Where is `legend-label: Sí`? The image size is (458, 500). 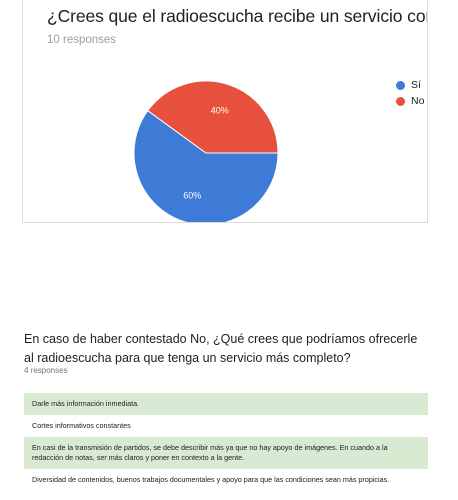 legend-label: Sí is located at coordinates (416, 85).